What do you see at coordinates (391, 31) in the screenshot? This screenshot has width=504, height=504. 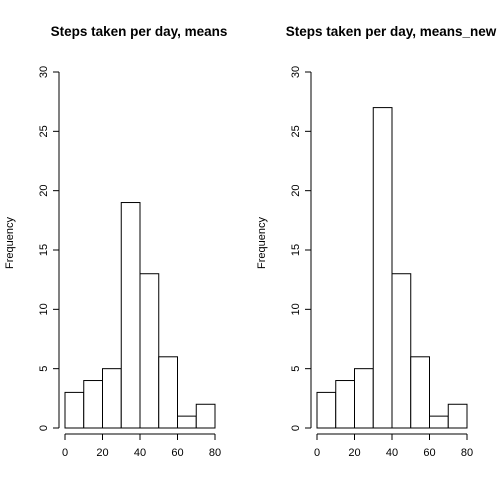 I see `chart-title: Steps taken per day, means_new` at bounding box center [391, 31].